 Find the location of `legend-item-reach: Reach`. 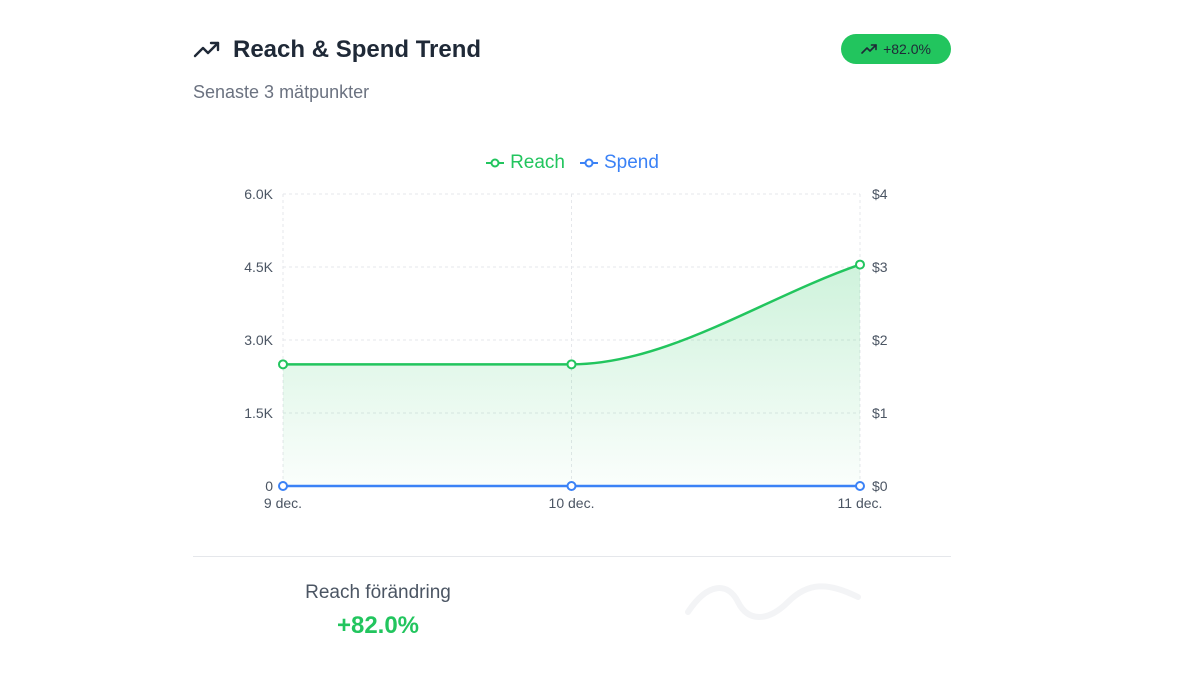

legend-item-reach: Reach is located at coordinates (525, 163).